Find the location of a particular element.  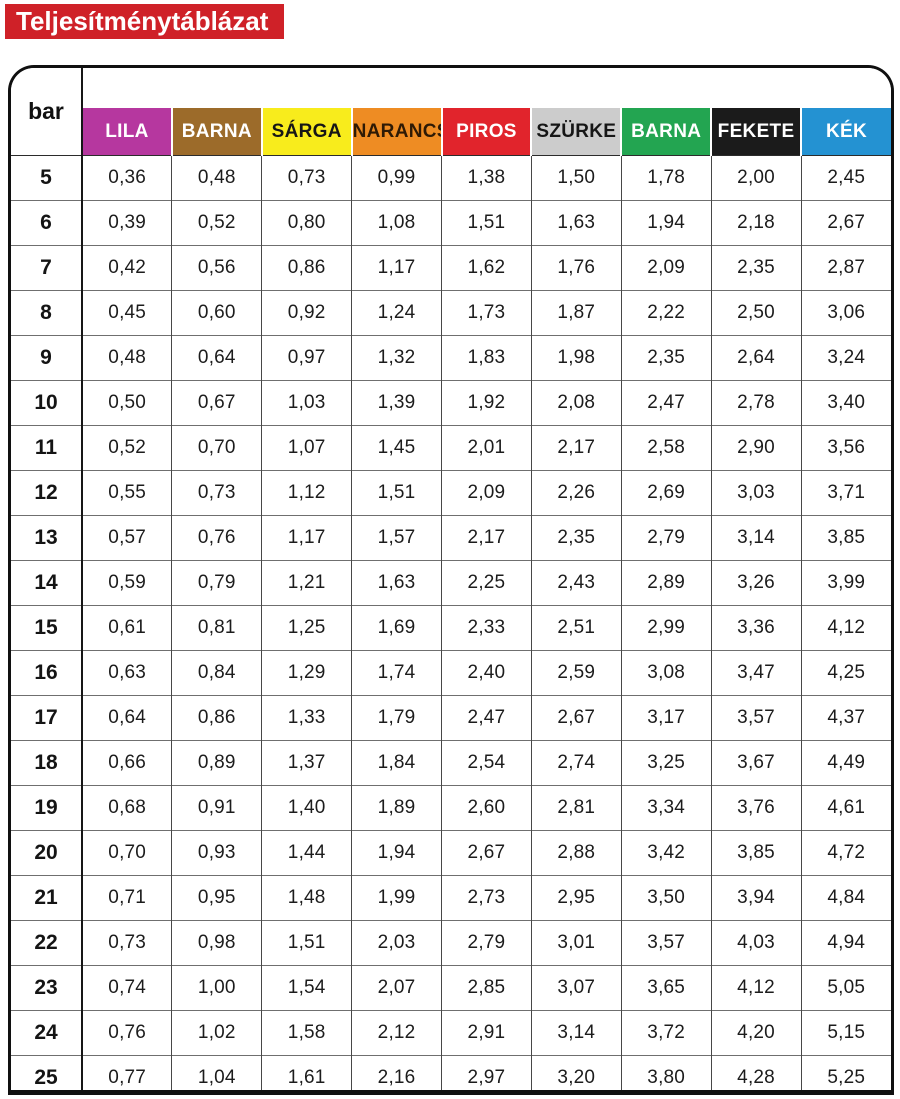

value-cell: 1,94 is located at coordinates (666, 223).